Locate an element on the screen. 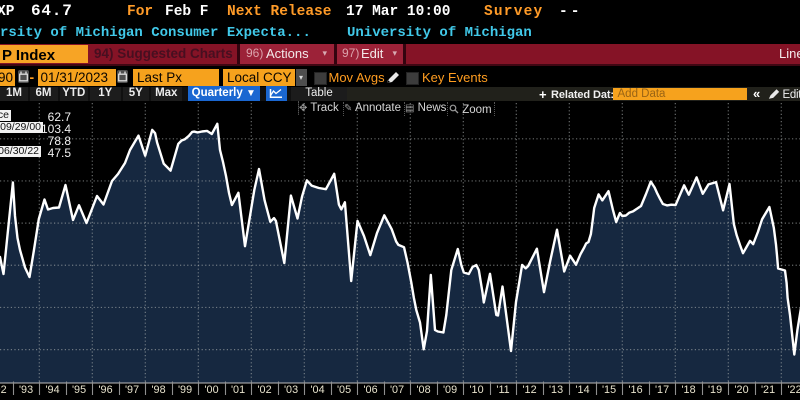 The height and width of the screenshot is (400, 800). svg-text: '09 is located at coordinates (450, 390).